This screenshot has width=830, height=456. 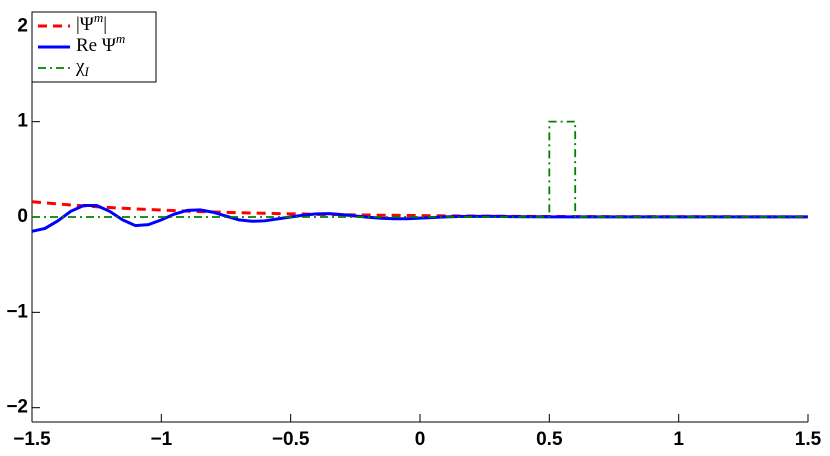 What do you see at coordinates (82, 67) in the screenshot?
I see `legend-label: χI​` at bounding box center [82, 67].